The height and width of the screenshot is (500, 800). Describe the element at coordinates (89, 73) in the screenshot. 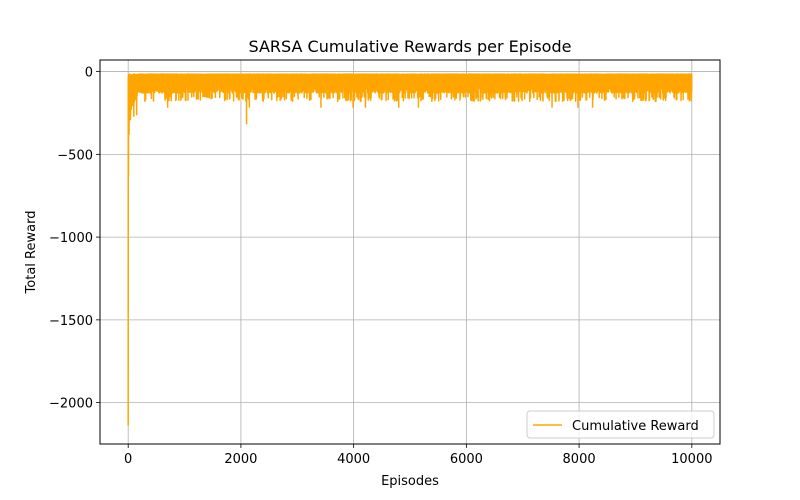

I see `y-tick-label: 0` at that location.